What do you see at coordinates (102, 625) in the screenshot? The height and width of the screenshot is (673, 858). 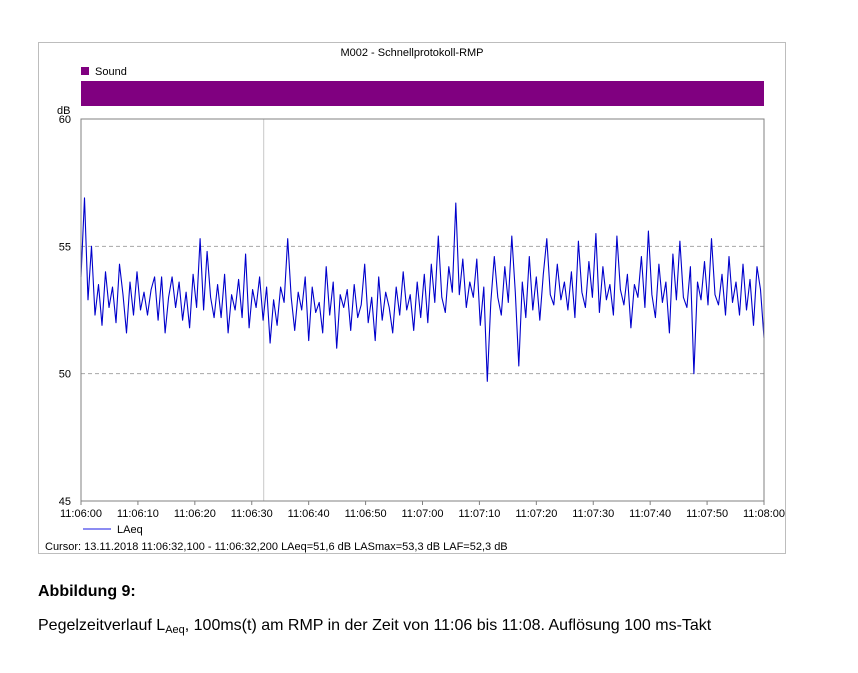 I see `caption-prefix: Pegelzeitverlauf L` at bounding box center [102, 625].